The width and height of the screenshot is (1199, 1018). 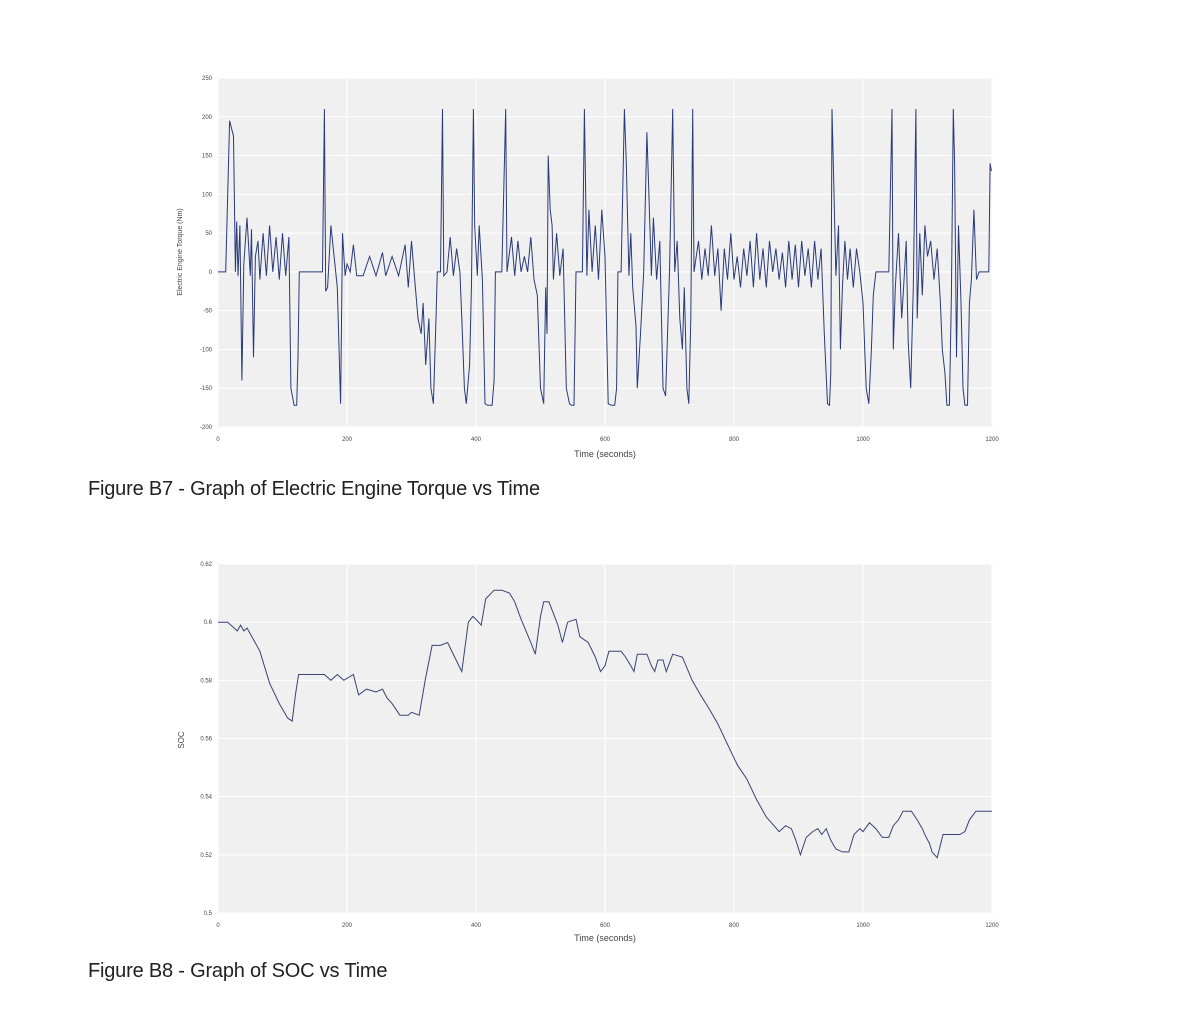 I want to click on figure-b8-caption: Figure B8 - Graph of SOC vs Time, so click(x=238, y=971).